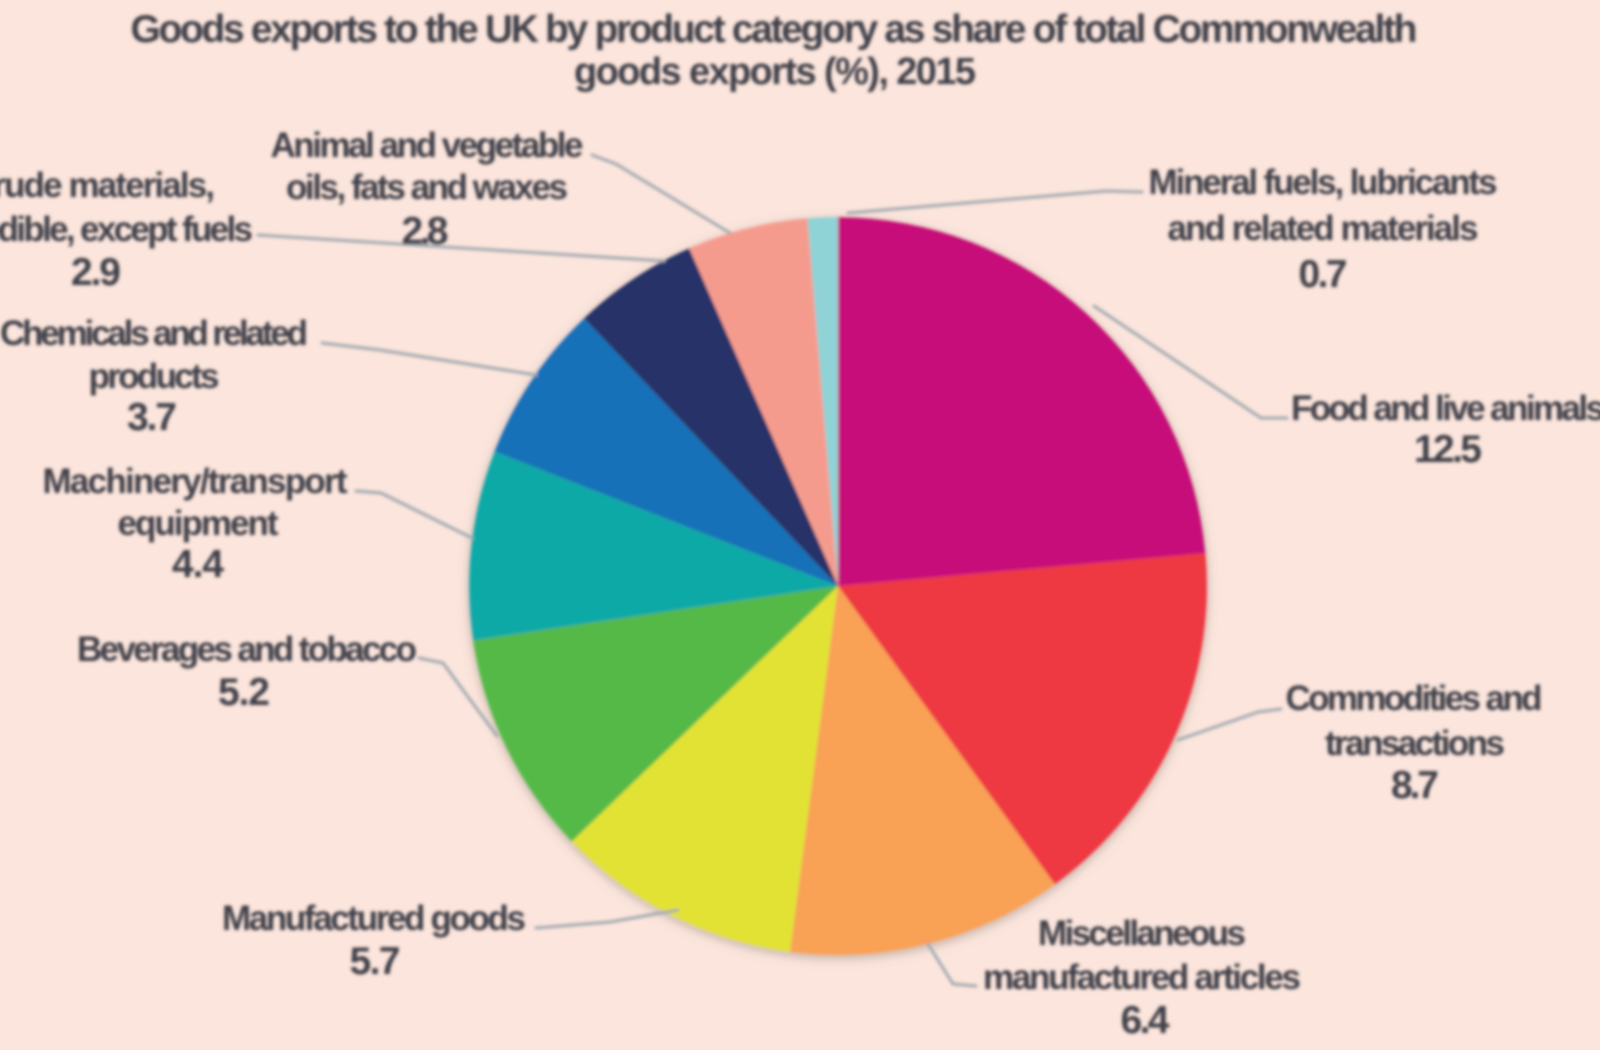 This screenshot has width=1600, height=1050. I want to click on svg-text: oils, fats and waxes, so click(427, 187).